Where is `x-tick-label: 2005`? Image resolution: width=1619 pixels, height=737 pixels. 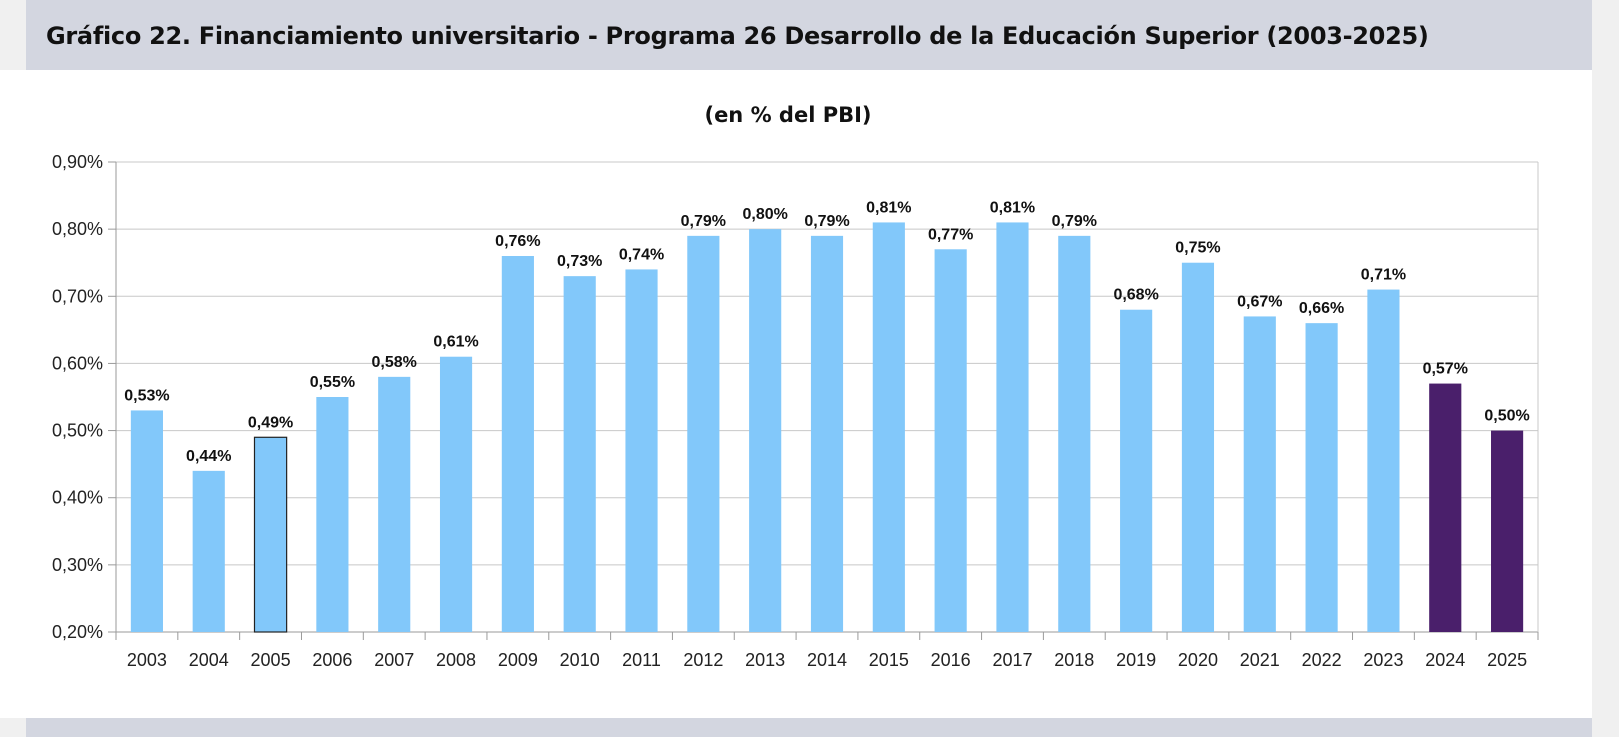 x-tick-label: 2005 is located at coordinates (271, 660).